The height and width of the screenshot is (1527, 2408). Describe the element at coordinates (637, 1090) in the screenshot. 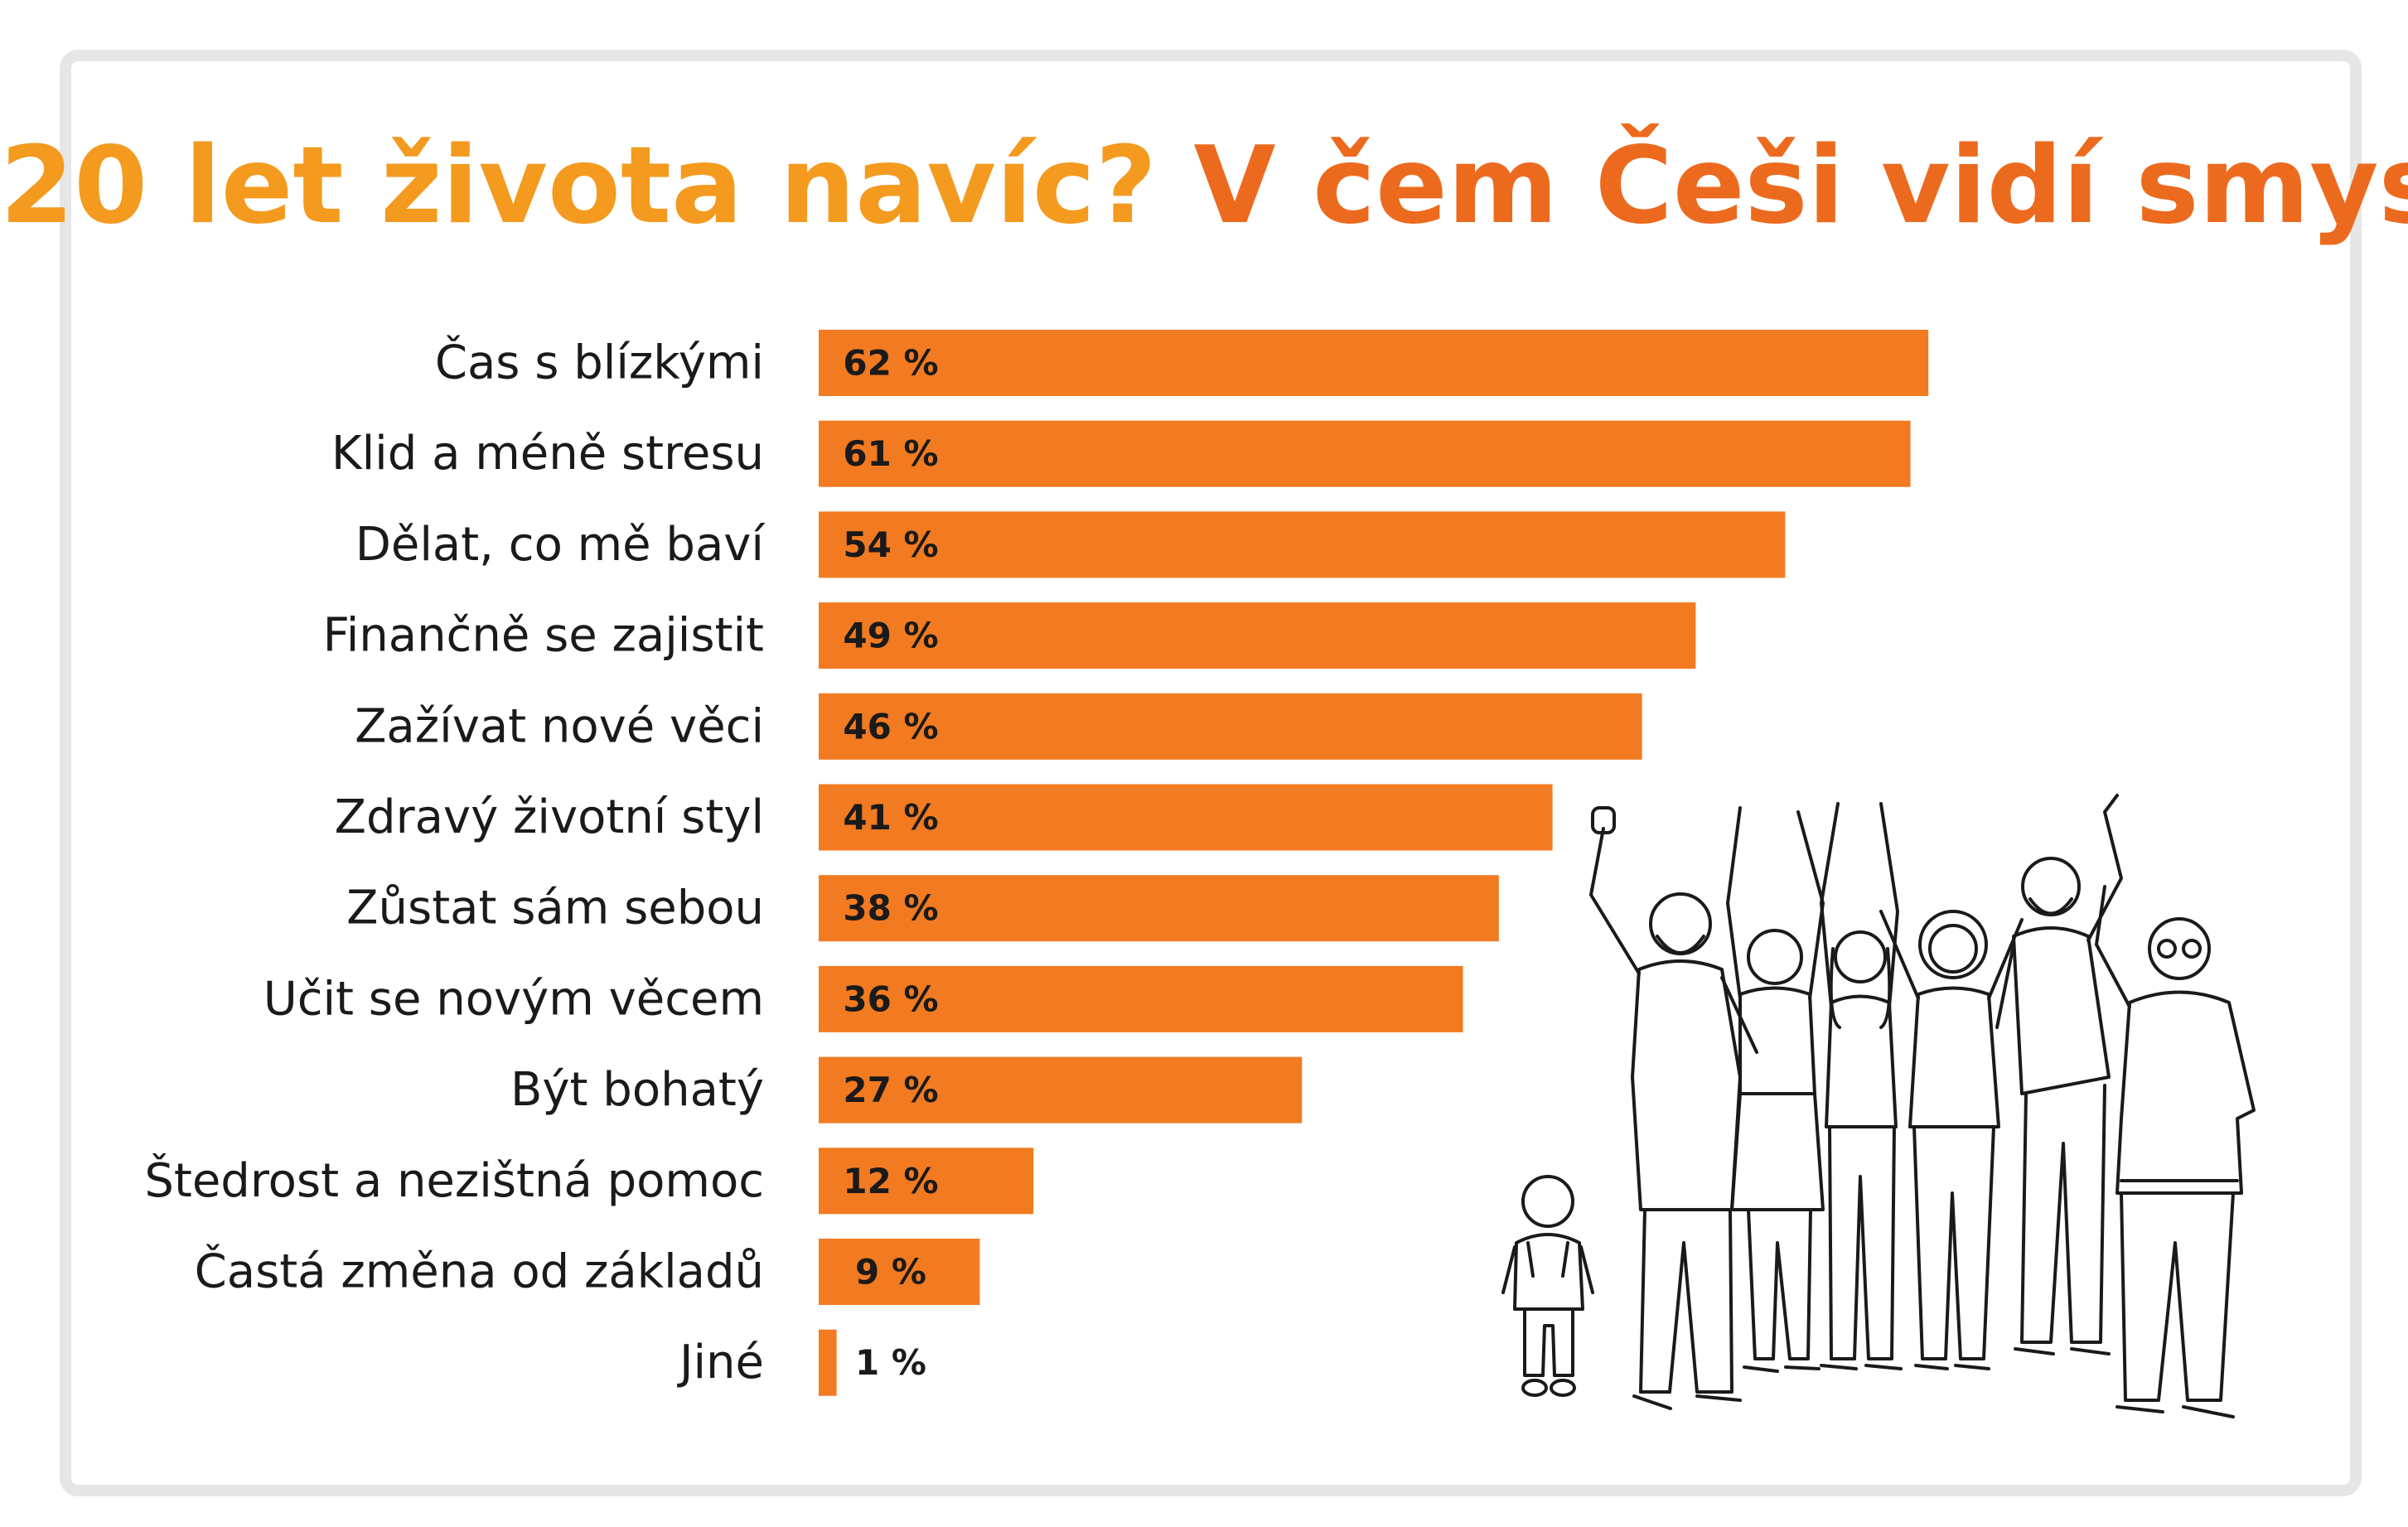

I see `category-label-8: Být bohatý` at that location.